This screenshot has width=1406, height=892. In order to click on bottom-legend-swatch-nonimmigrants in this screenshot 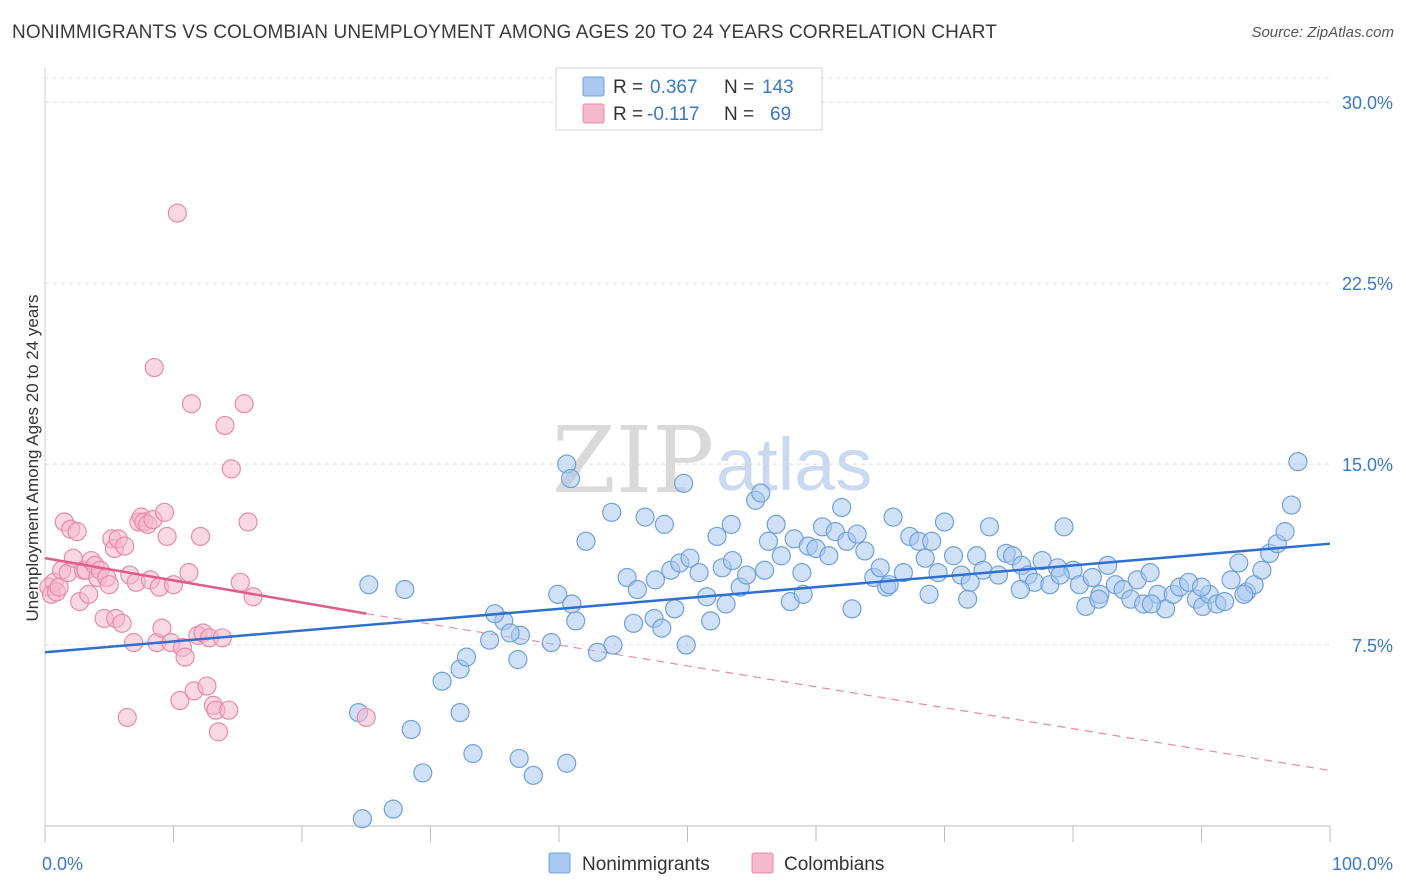, I will do `click(559, 863)`.